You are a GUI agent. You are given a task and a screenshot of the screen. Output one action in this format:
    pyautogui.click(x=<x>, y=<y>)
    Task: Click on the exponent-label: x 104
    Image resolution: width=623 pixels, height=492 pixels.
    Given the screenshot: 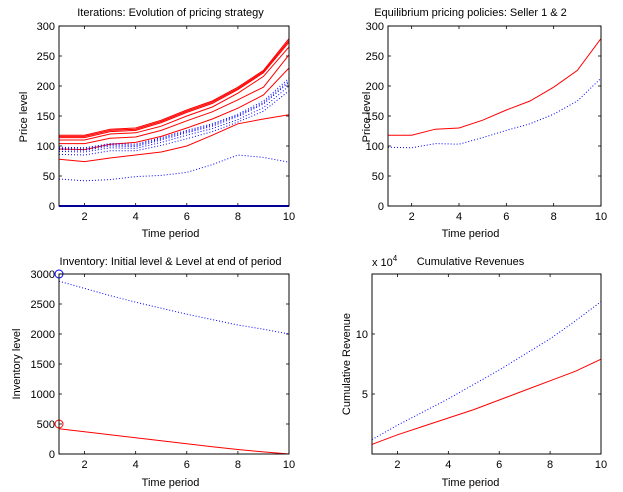 What is the action you would take?
    pyautogui.click(x=385, y=261)
    